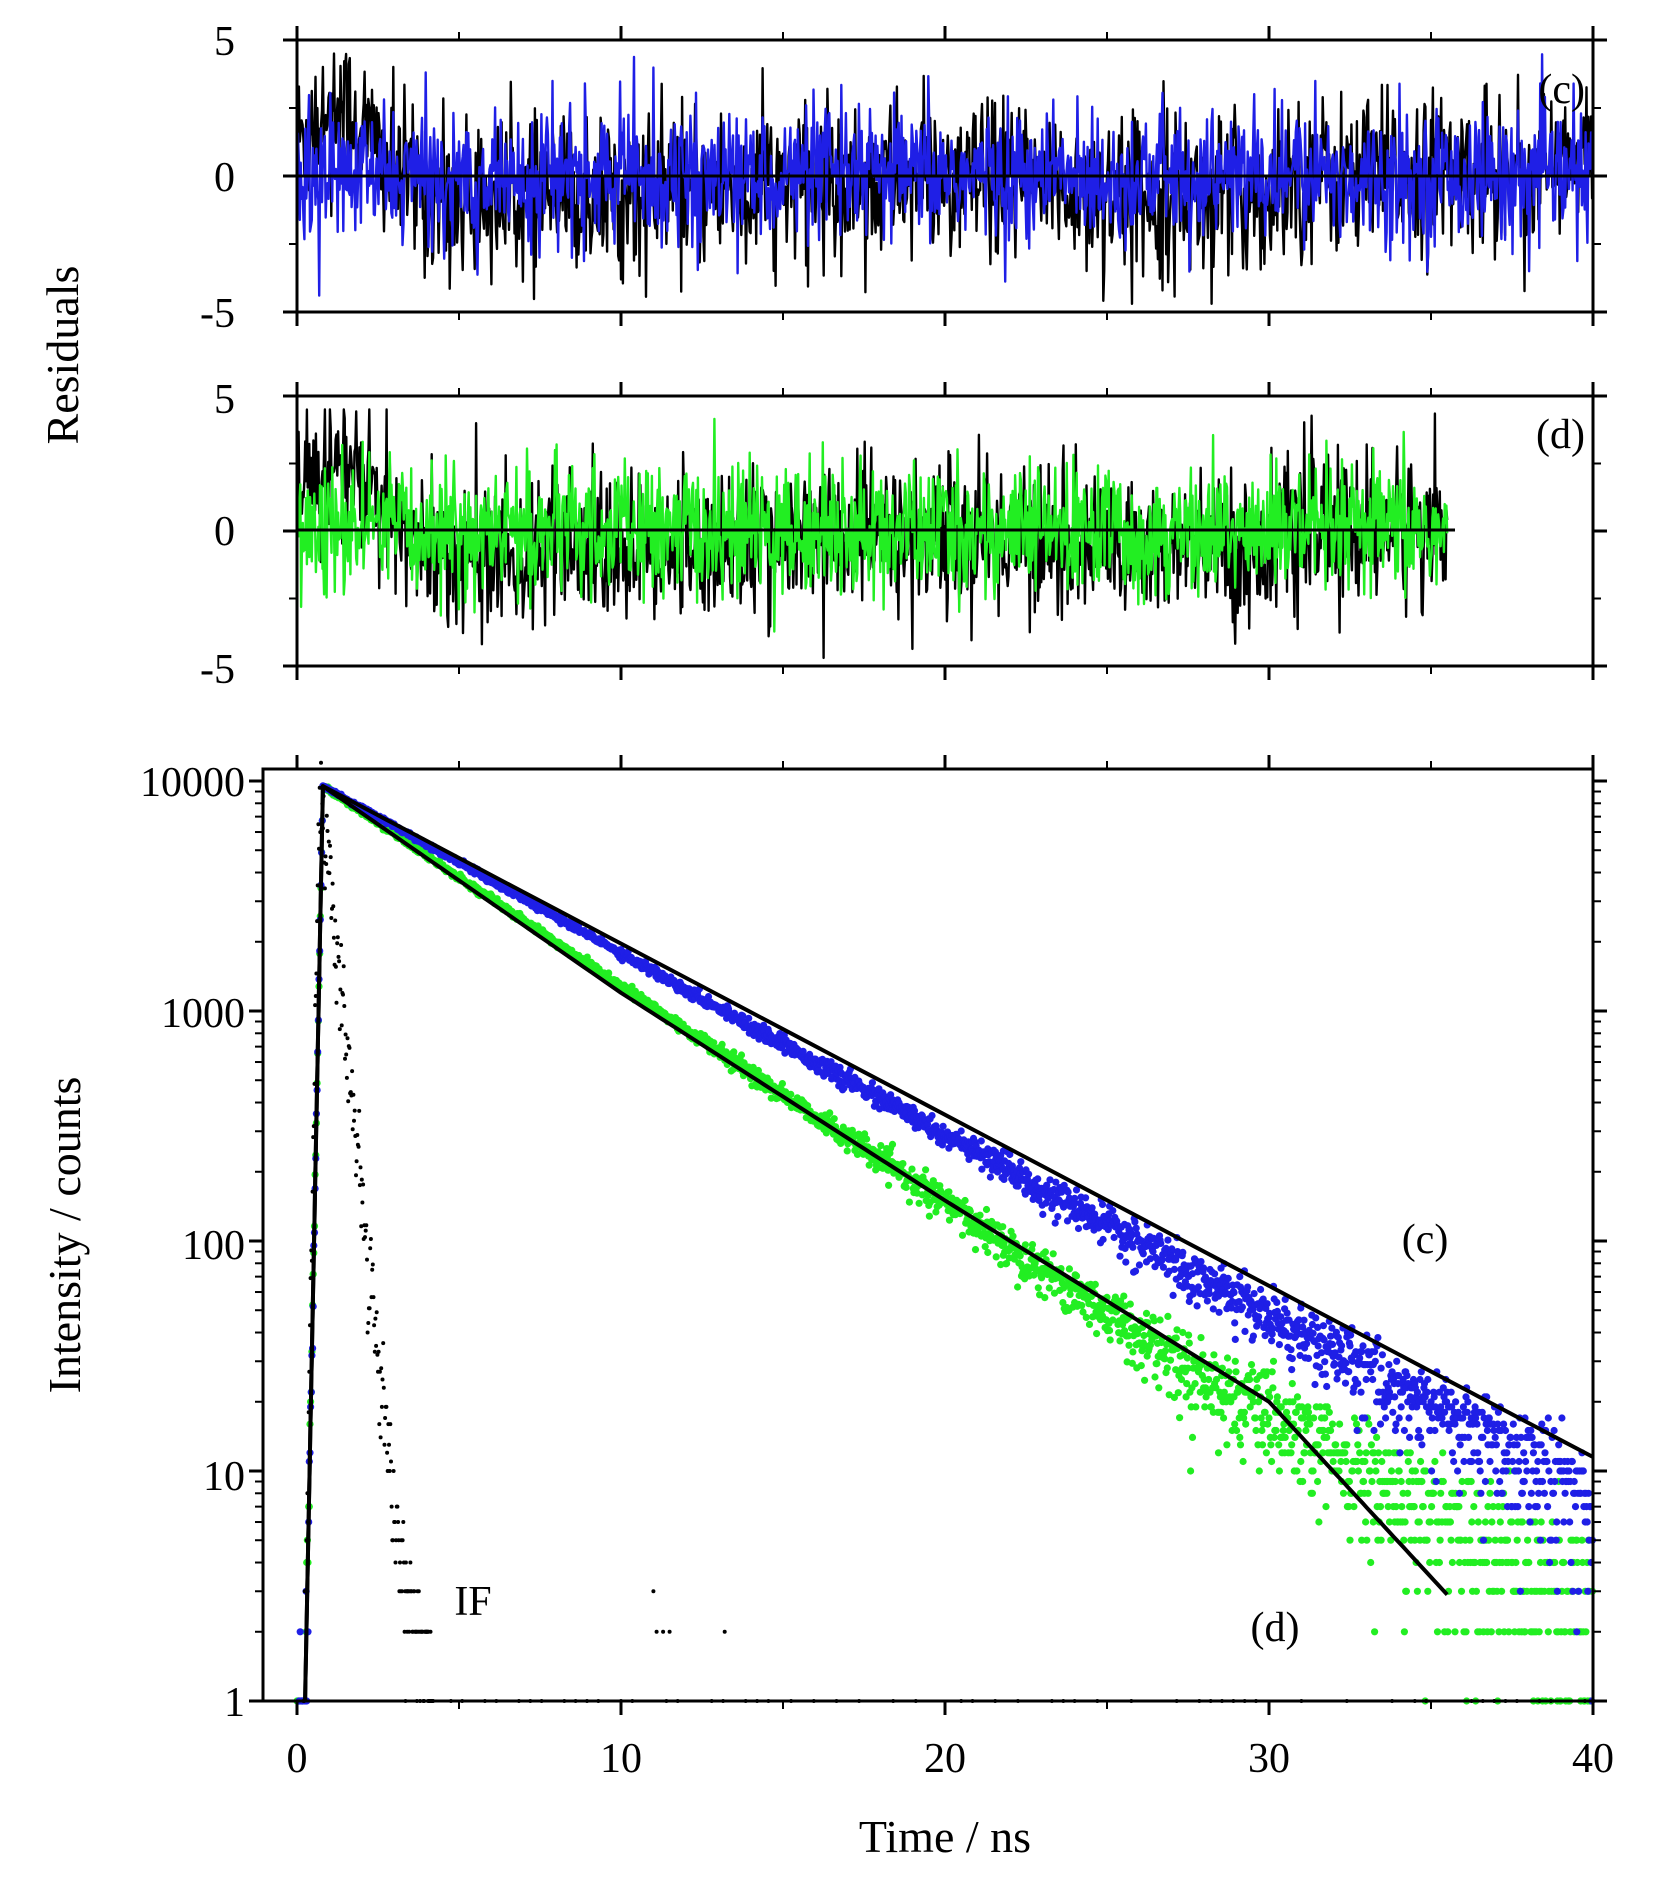  What do you see at coordinates (872, 525) in the screenshot?
I see `residual-series-color` at bounding box center [872, 525].